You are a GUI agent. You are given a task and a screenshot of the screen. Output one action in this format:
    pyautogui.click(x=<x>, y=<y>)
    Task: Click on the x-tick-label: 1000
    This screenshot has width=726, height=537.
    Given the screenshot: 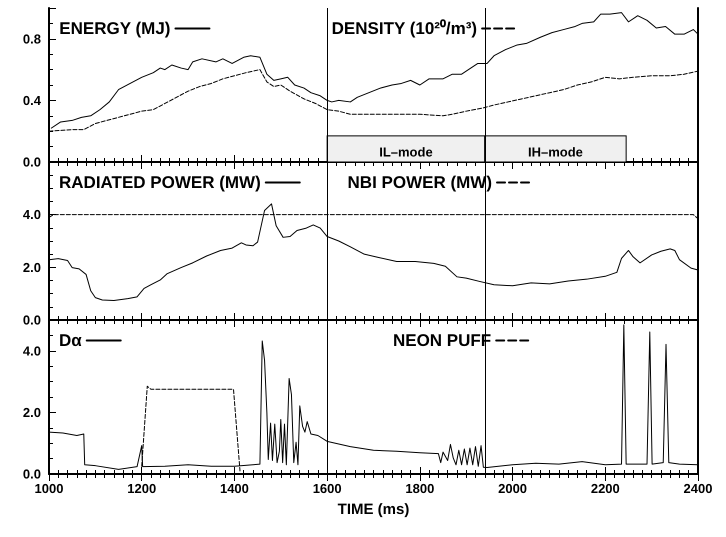 What is the action you would take?
    pyautogui.click(x=49, y=488)
    